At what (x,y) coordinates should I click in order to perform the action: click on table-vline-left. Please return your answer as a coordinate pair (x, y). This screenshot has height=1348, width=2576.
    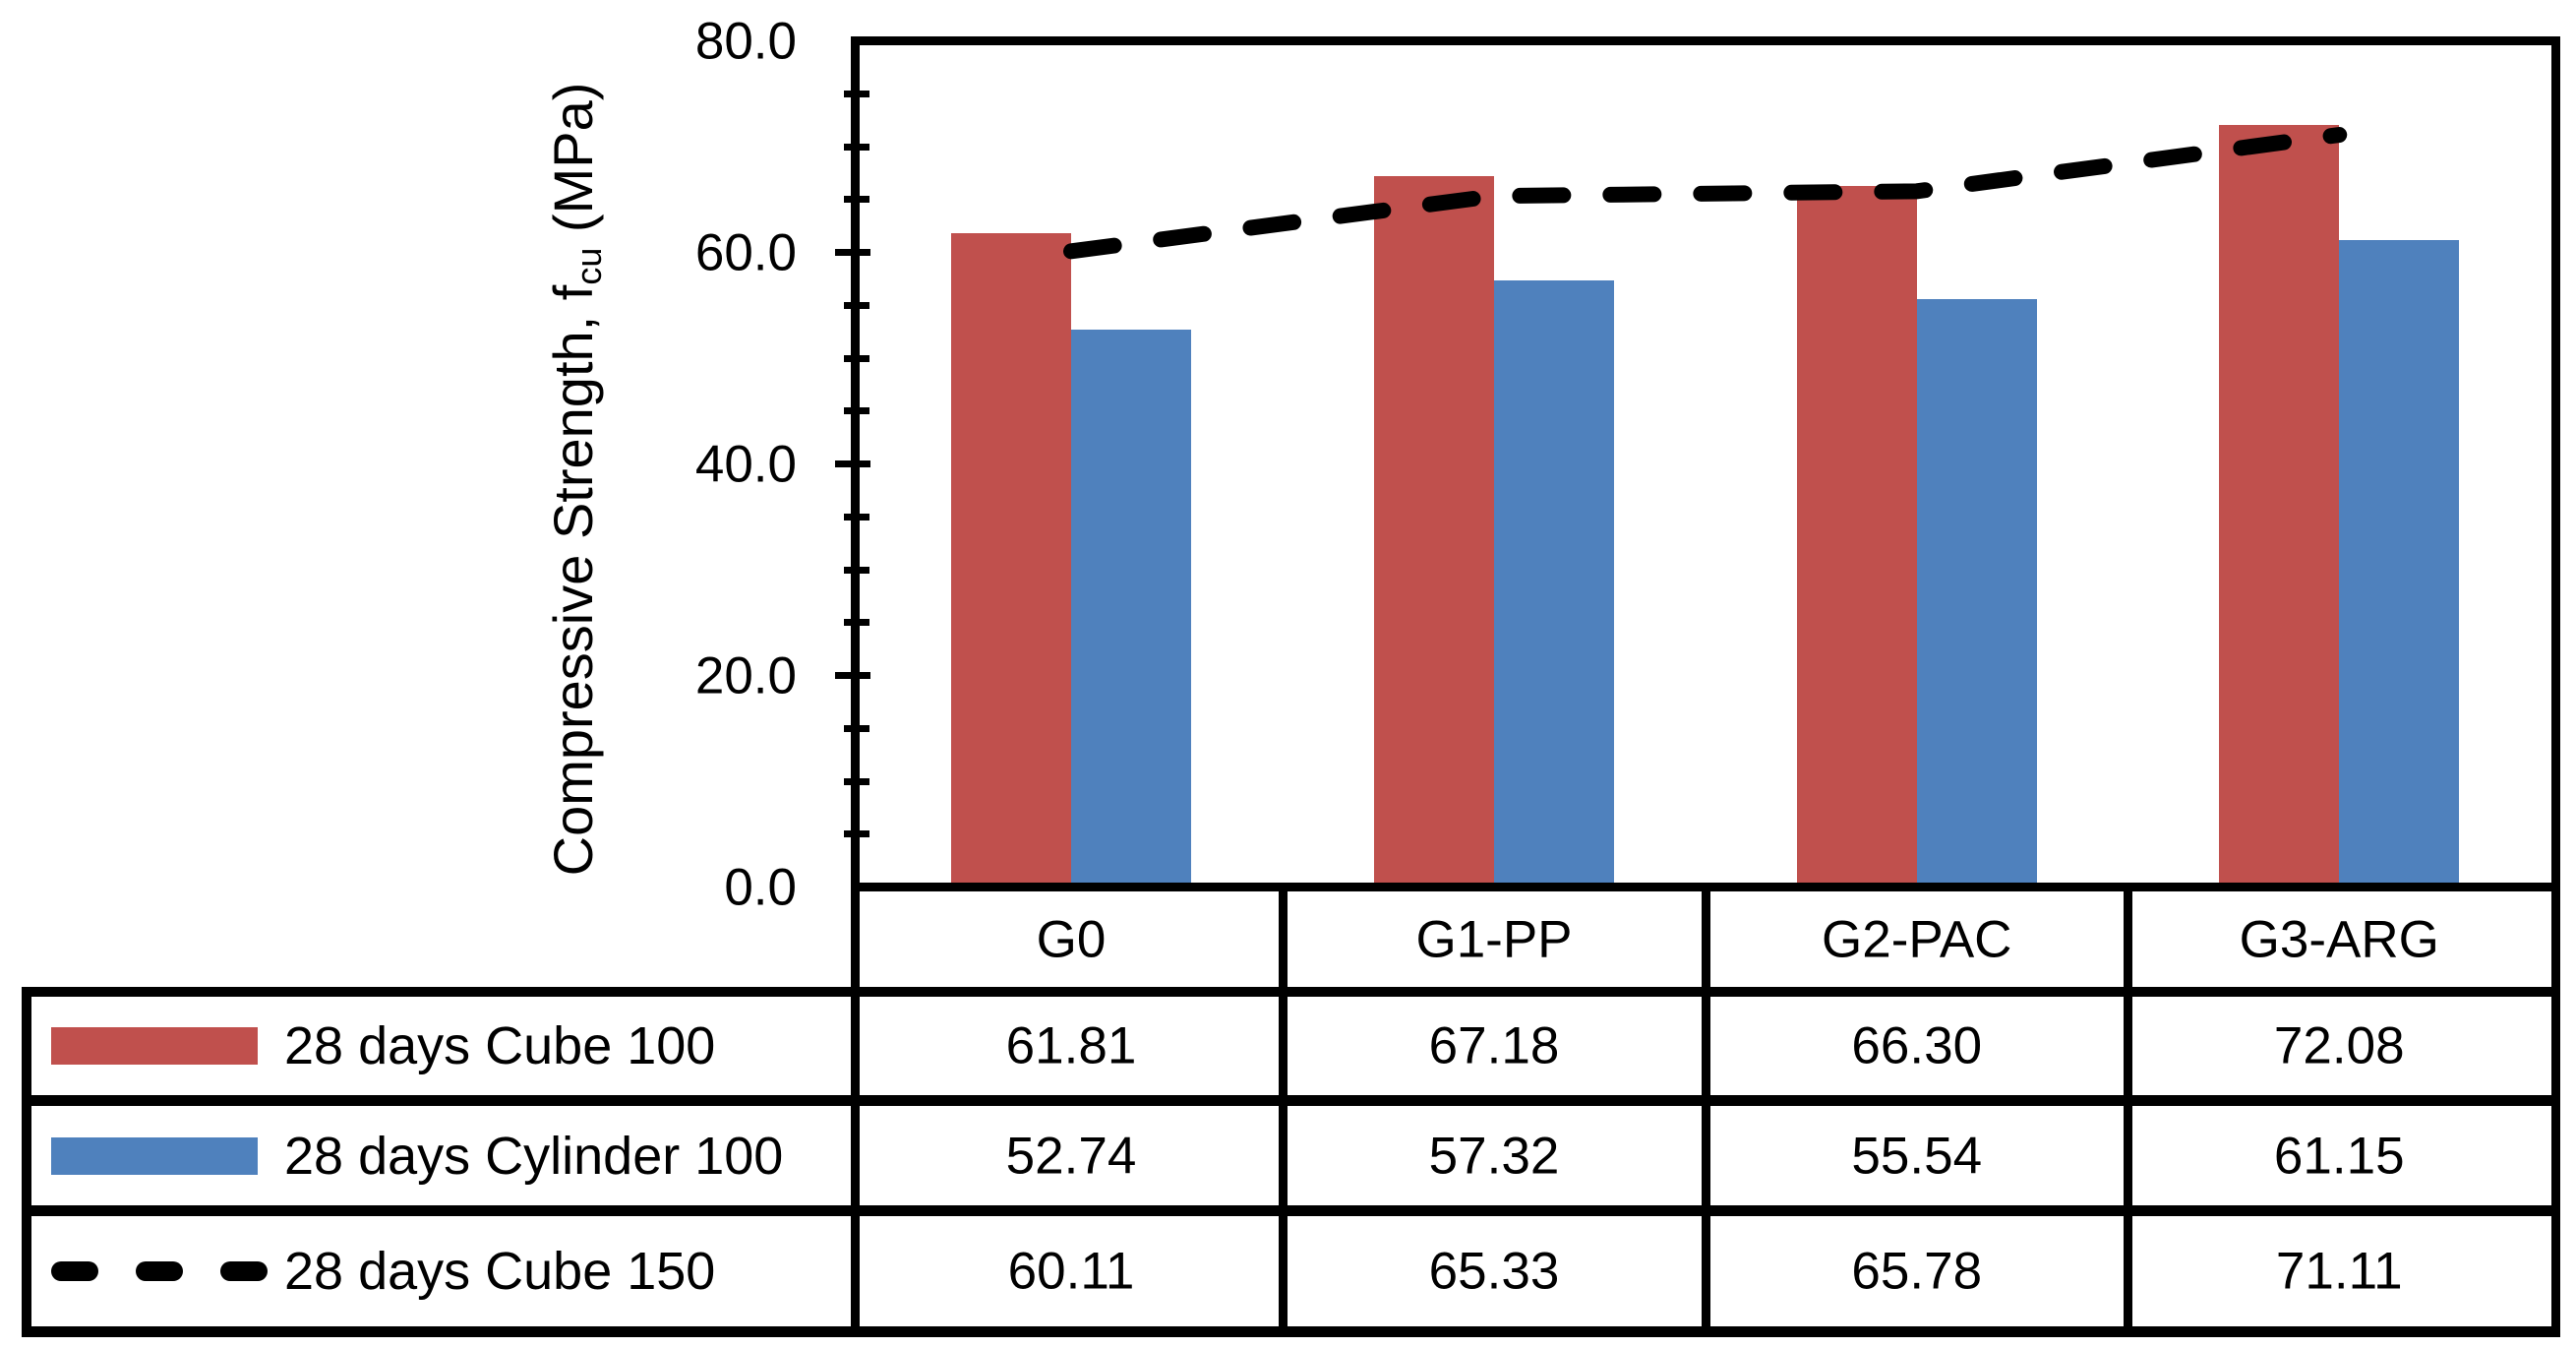
    Looking at the image, I should click on (27, 1162).